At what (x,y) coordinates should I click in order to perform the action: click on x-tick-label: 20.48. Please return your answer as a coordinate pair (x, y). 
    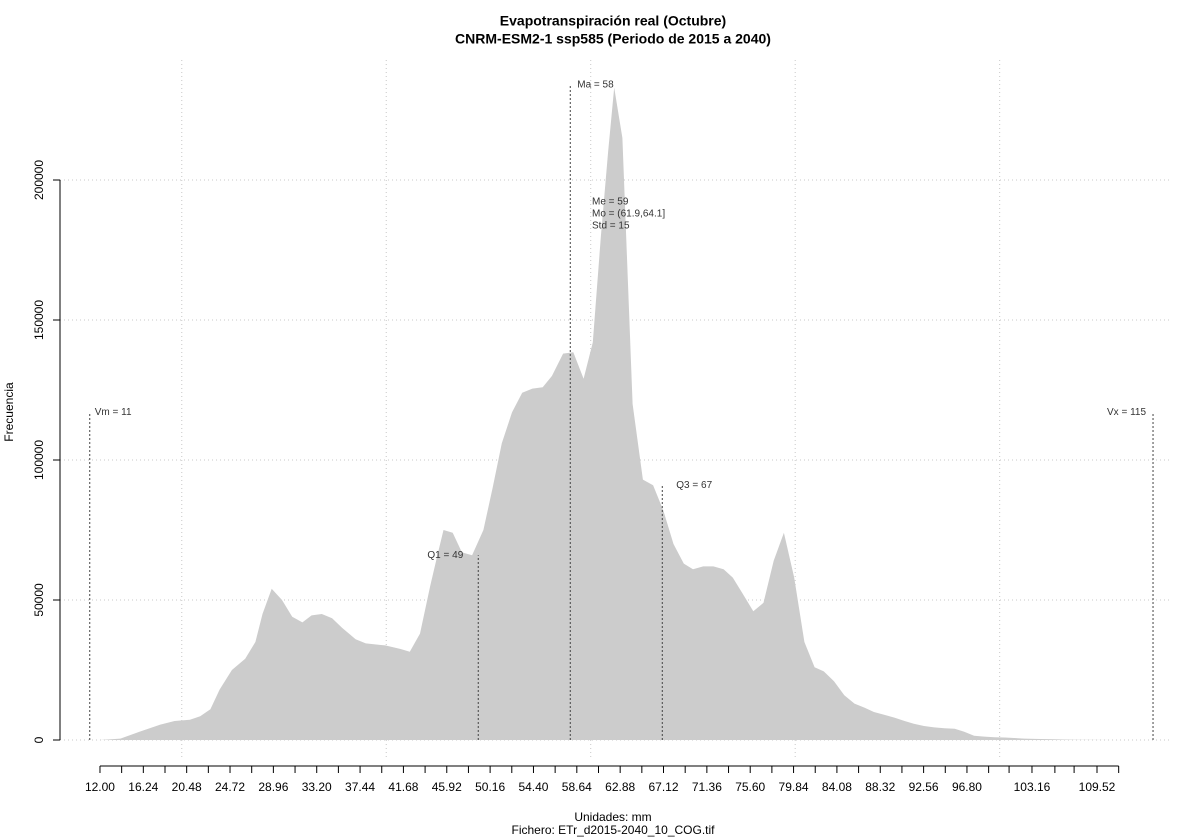
    Looking at the image, I should click on (187, 787).